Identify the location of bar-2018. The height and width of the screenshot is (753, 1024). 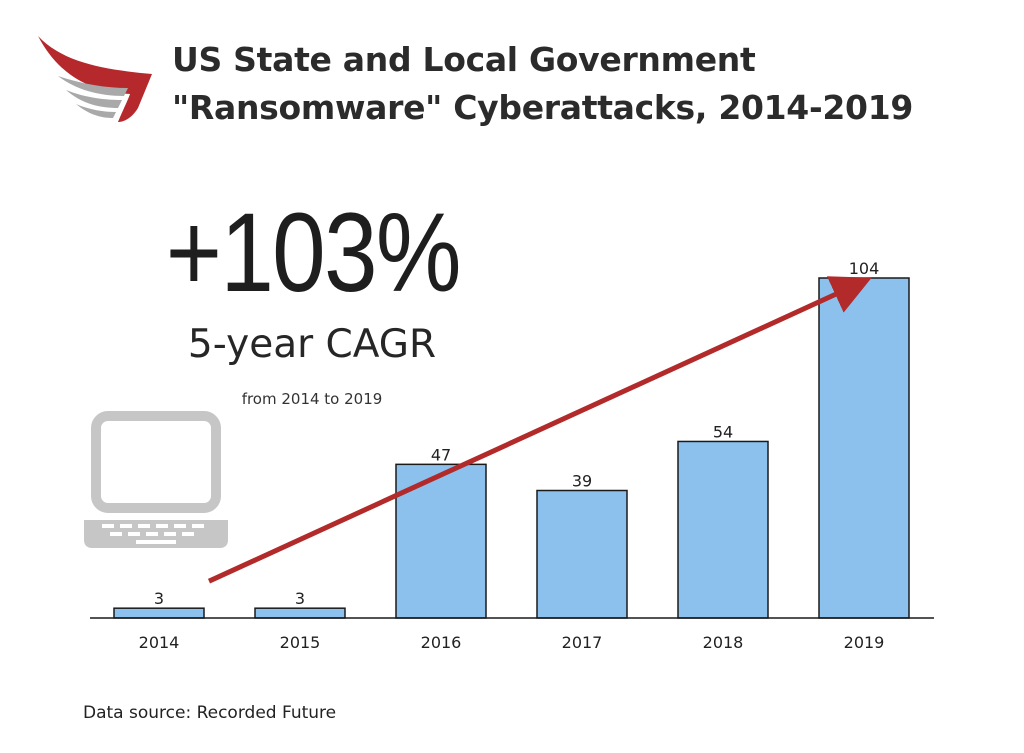
(723, 529).